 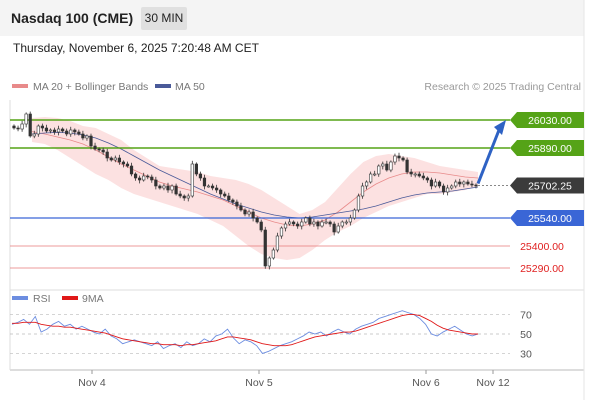 I want to click on support-tag, so click(x=547, y=218).